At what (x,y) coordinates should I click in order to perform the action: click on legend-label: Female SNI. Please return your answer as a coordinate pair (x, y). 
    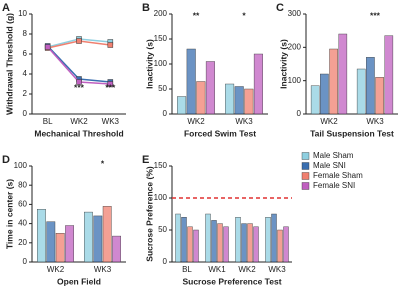
    Looking at the image, I should click on (334, 185).